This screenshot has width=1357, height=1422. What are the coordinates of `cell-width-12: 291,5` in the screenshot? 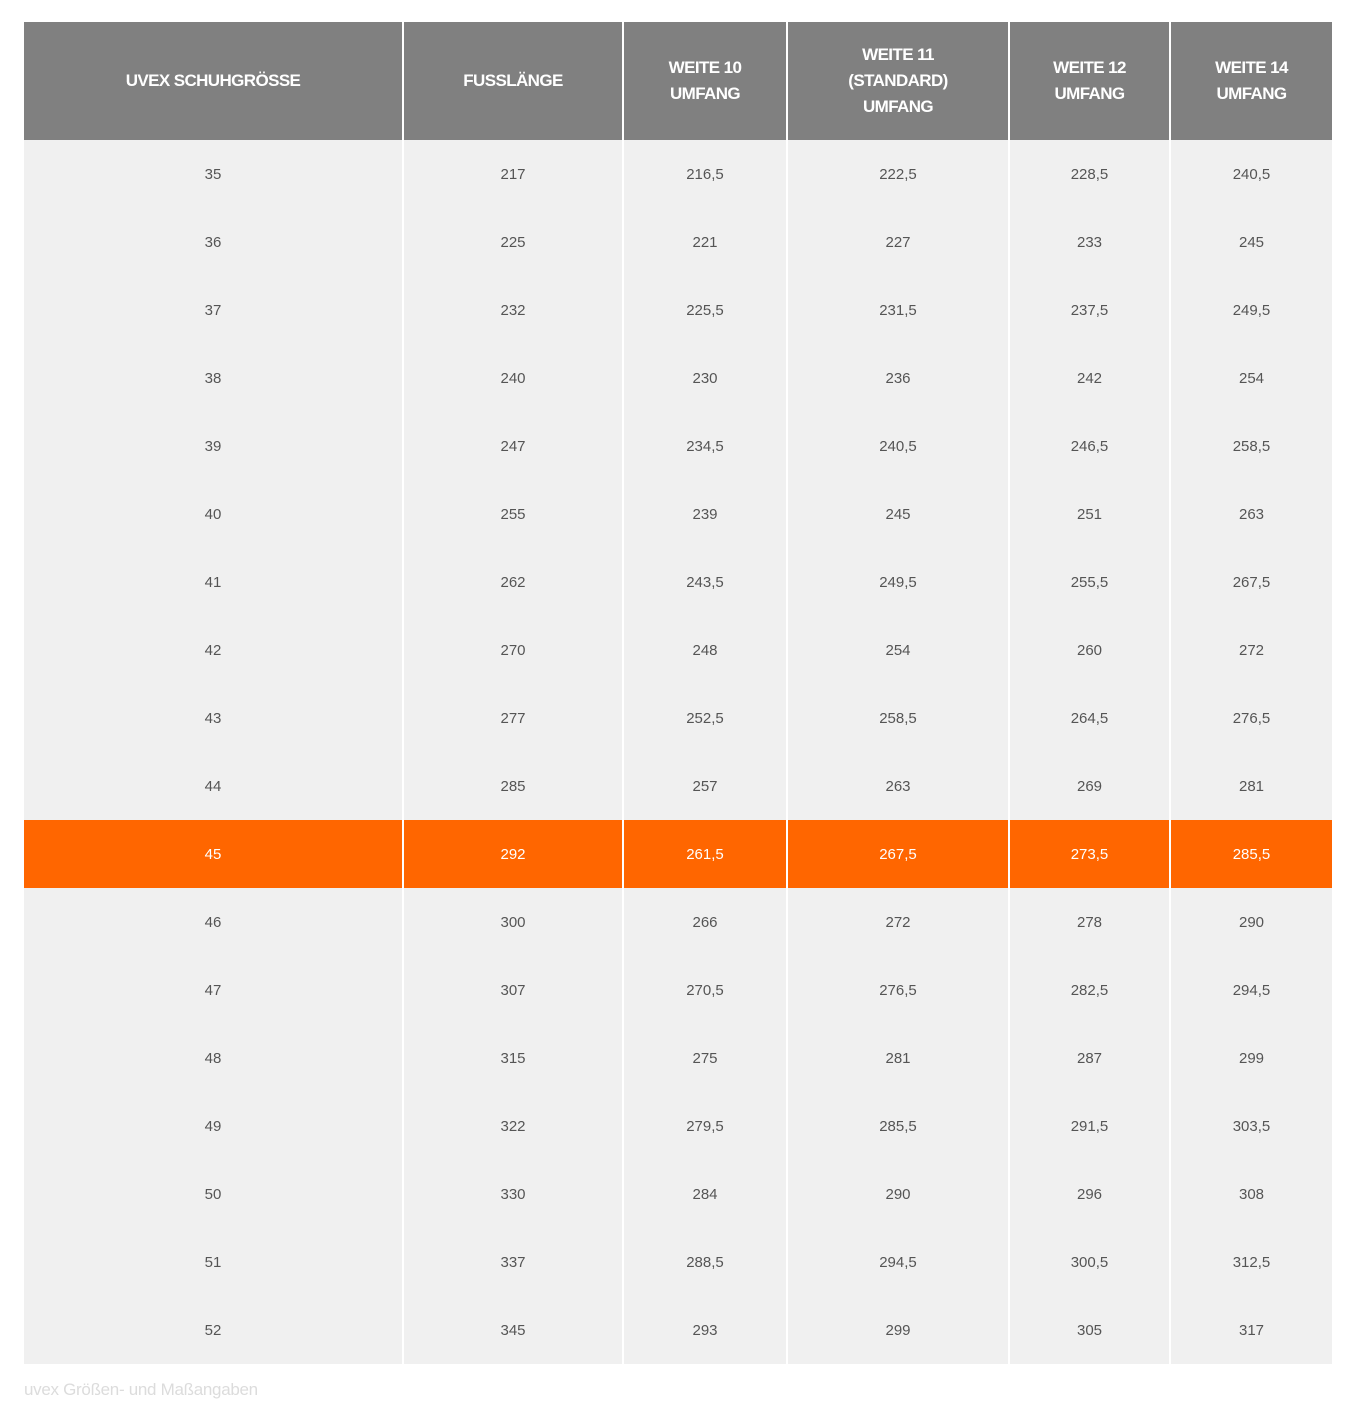 It's located at (1090, 1126).